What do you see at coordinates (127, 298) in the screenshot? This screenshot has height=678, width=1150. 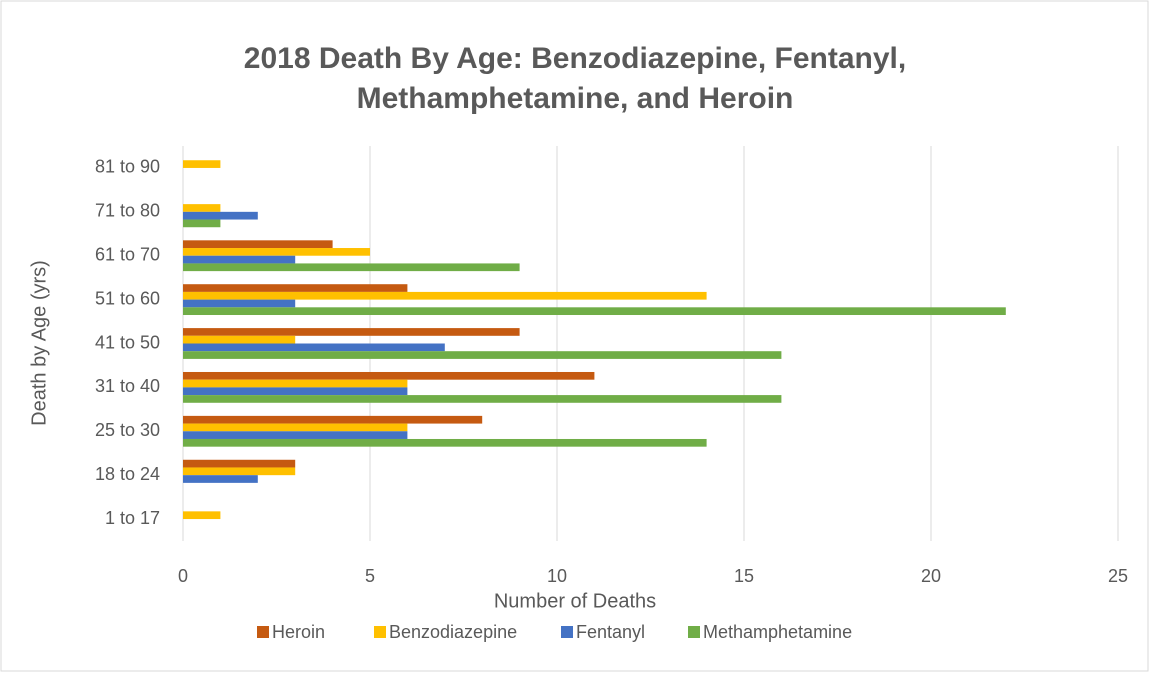 I see `y-tick-label: 51 to 60` at bounding box center [127, 298].